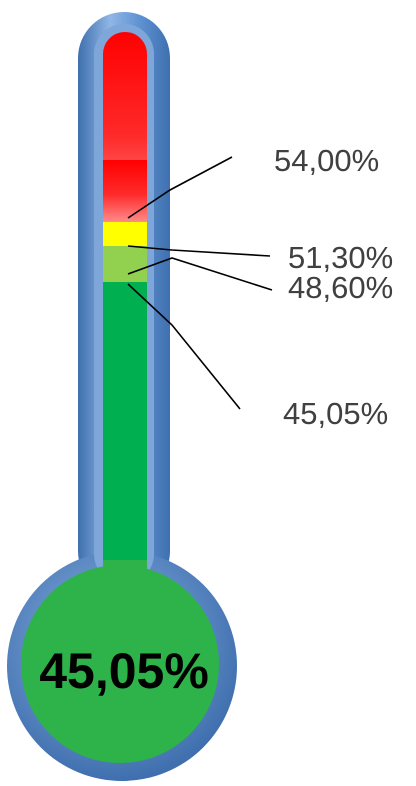 This screenshot has height=786, width=416. I want to click on tube-bands, so click(125, 312).